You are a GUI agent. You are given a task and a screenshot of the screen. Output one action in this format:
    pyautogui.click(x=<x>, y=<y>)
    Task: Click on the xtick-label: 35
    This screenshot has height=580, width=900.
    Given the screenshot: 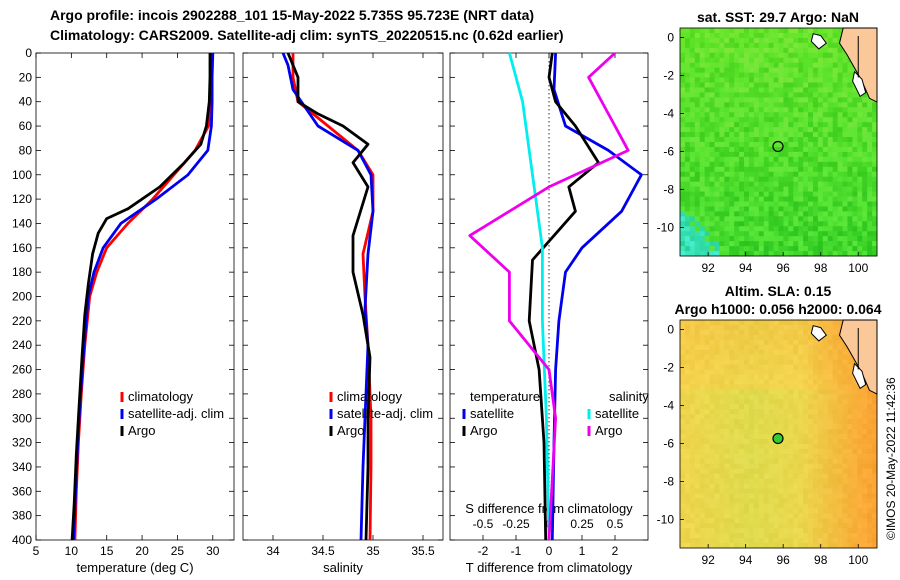 What is the action you would take?
    pyautogui.click(x=373, y=551)
    